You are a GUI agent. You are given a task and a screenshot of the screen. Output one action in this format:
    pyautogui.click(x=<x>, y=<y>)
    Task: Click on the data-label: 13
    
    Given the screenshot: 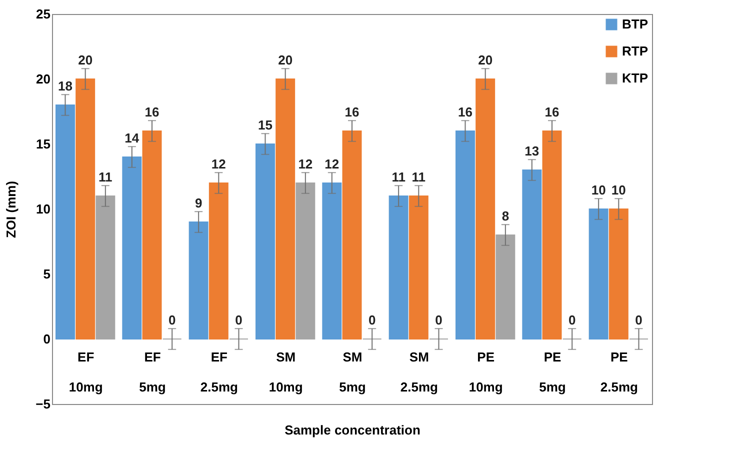 What is the action you would take?
    pyautogui.click(x=532, y=151)
    